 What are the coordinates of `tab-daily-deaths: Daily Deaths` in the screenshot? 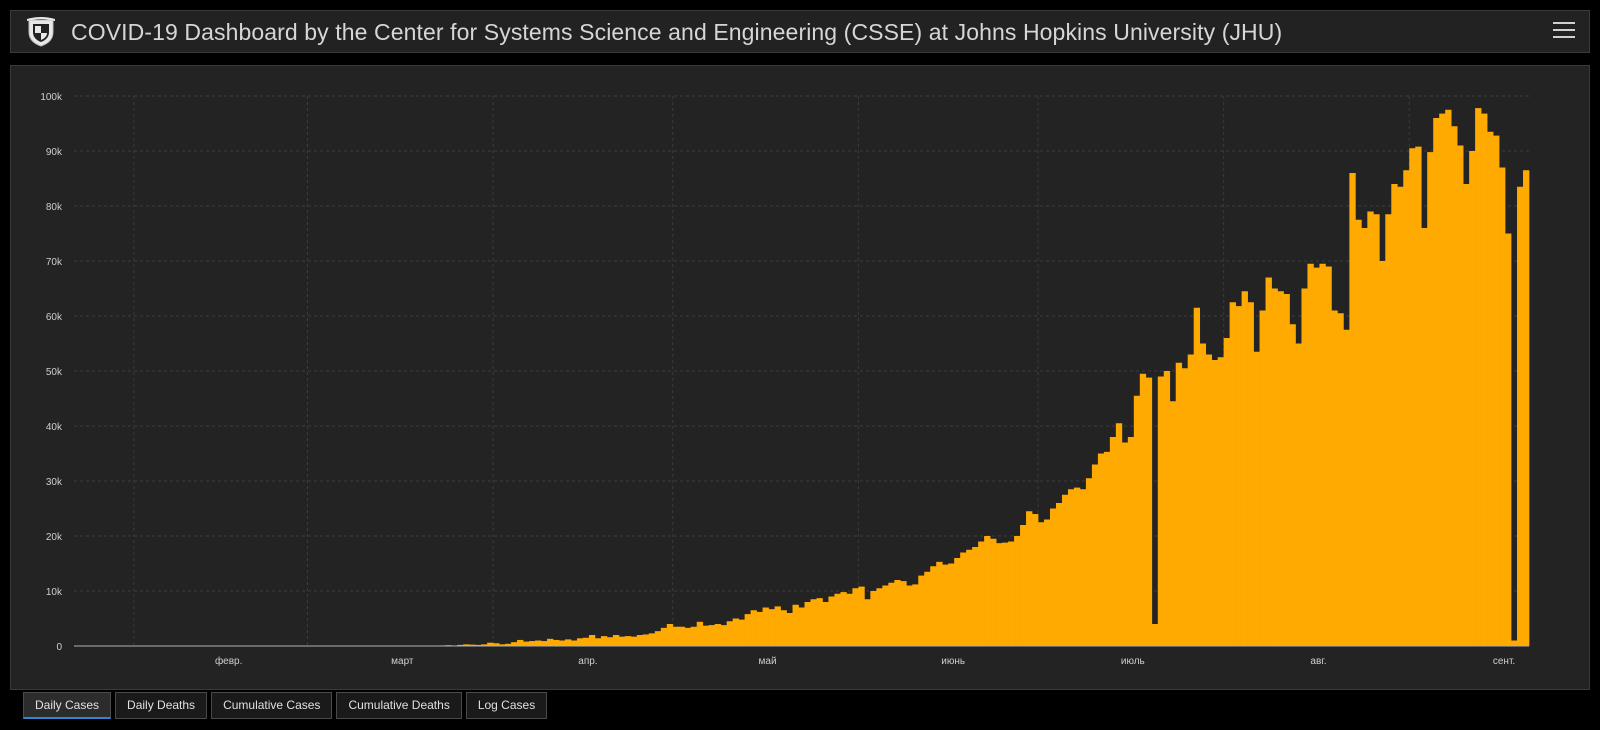 It's located at (161, 705).